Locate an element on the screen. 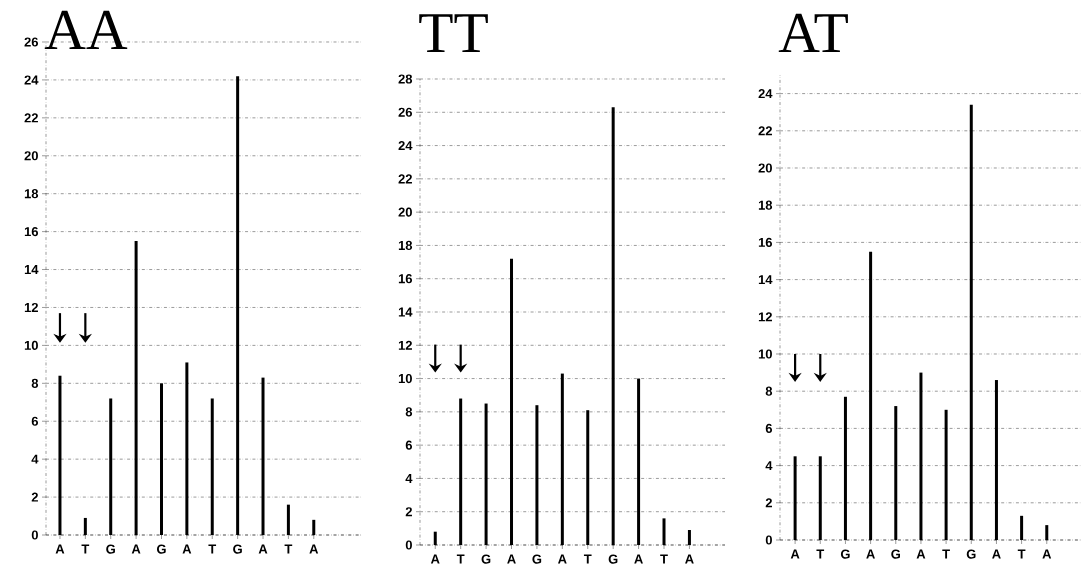 The image size is (1084, 570). chart-title: TT is located at coordinates (453, 33).